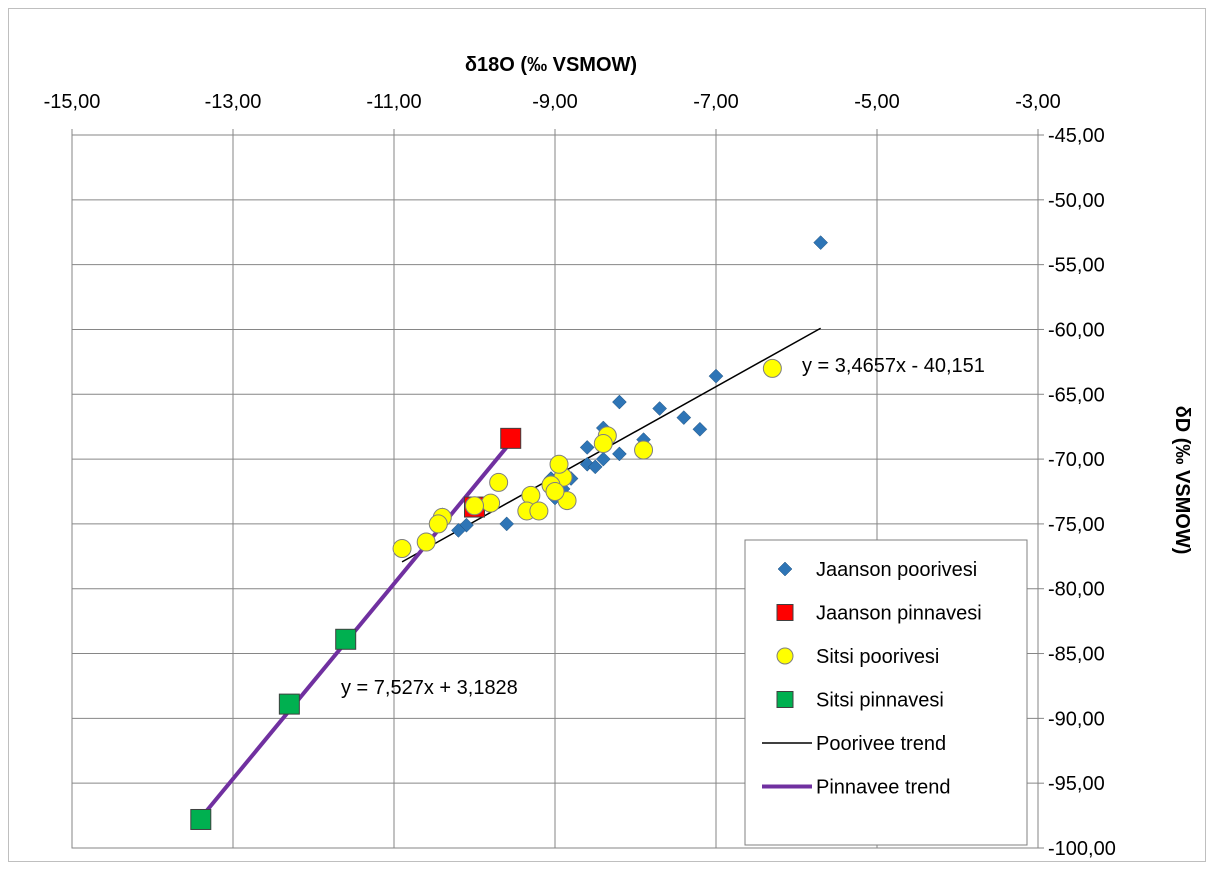  I want to click on data-point-jaanson-pinnavesi, so click(511, 438).